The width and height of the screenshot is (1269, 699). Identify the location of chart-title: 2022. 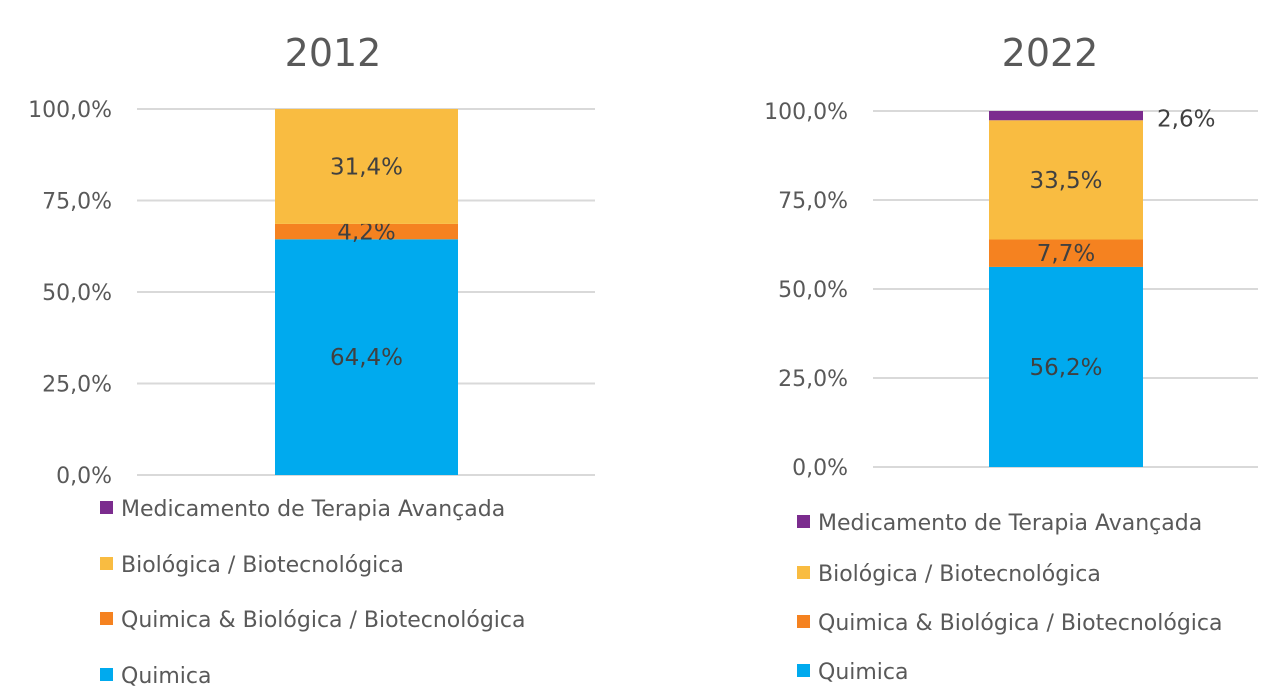
(1050, 53).